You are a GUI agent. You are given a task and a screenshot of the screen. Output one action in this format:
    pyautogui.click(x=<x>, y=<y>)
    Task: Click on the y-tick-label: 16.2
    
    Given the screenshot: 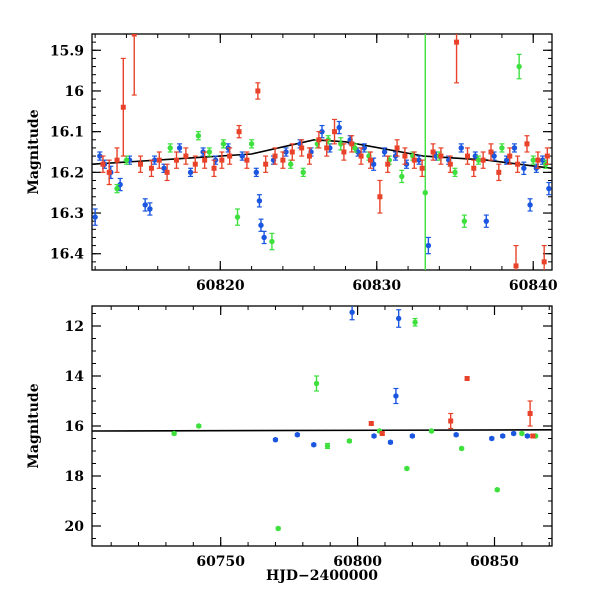 What is the action you would take?
    pyautogui.click(x=67, y=173)
    